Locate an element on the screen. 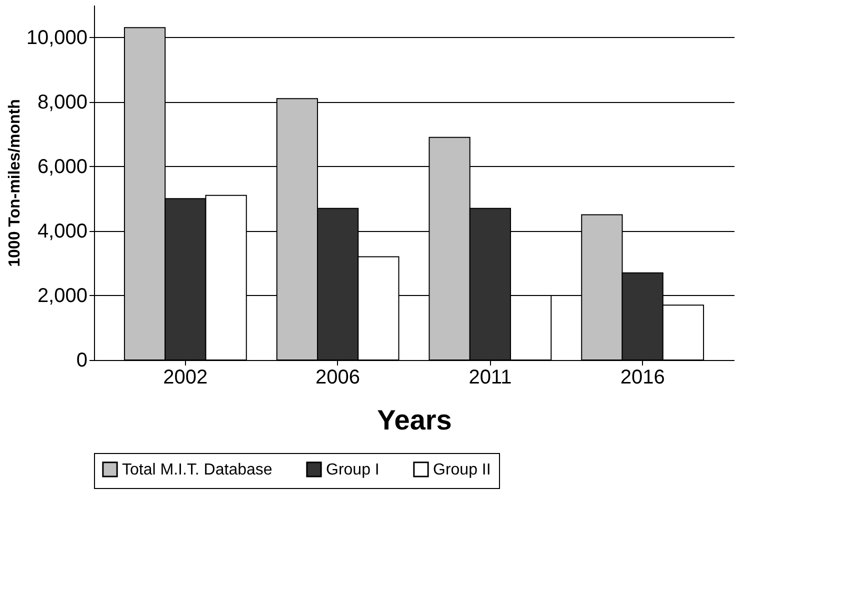 The image size is (851, 613). legend-label: Group II is located at coordinates (462, 469).